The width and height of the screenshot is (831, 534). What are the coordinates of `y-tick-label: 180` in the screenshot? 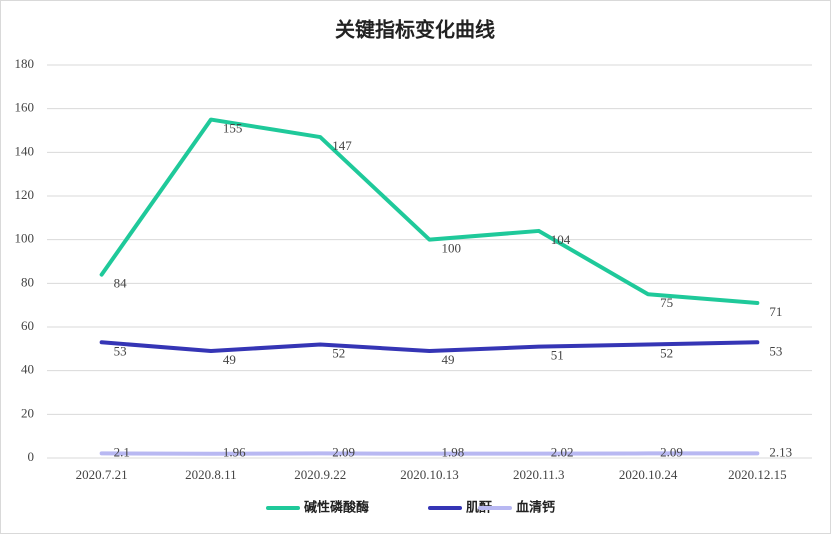 It's located at (25, 63).